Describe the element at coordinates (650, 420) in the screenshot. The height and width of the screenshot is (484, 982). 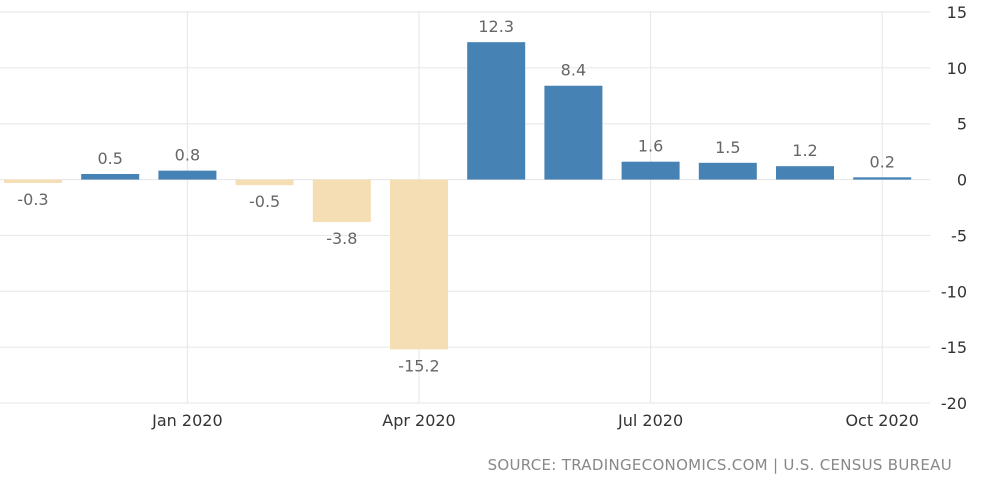
I see `x-tick-label: Jul 2020` at that location.